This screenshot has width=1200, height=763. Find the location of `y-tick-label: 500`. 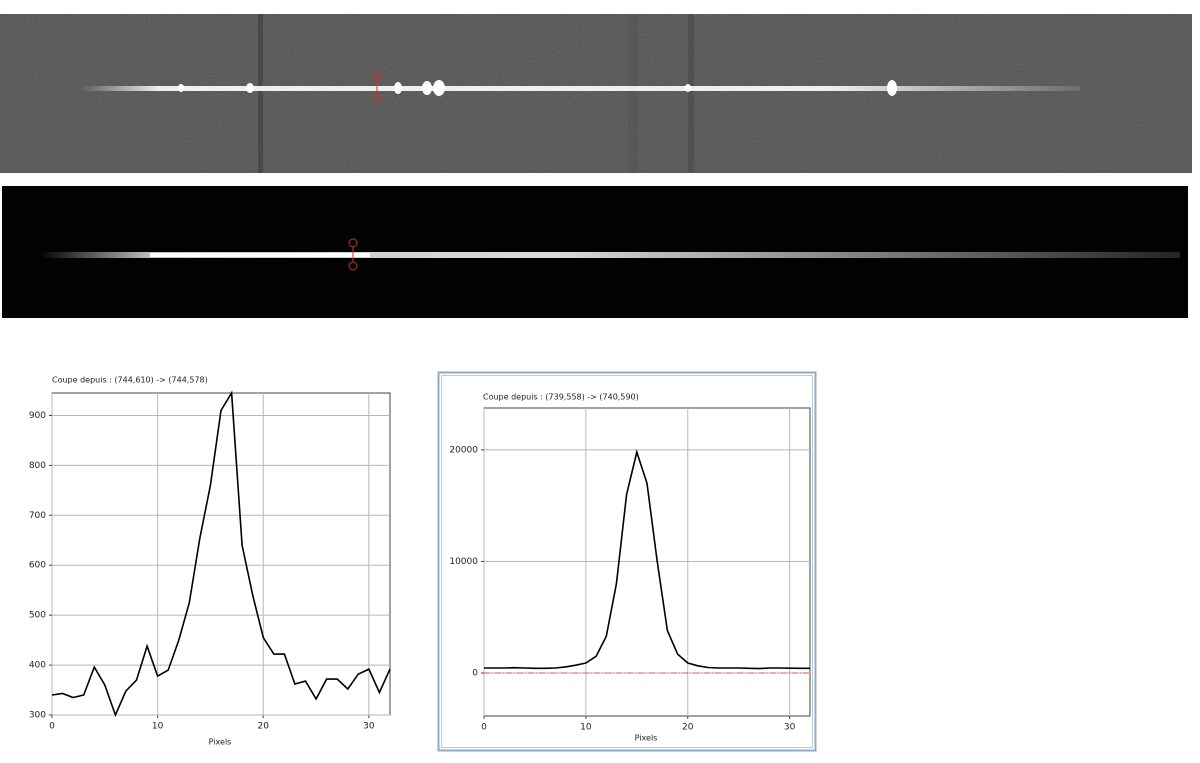

y-tick-label: 500 is located at coordinates (37, 616).